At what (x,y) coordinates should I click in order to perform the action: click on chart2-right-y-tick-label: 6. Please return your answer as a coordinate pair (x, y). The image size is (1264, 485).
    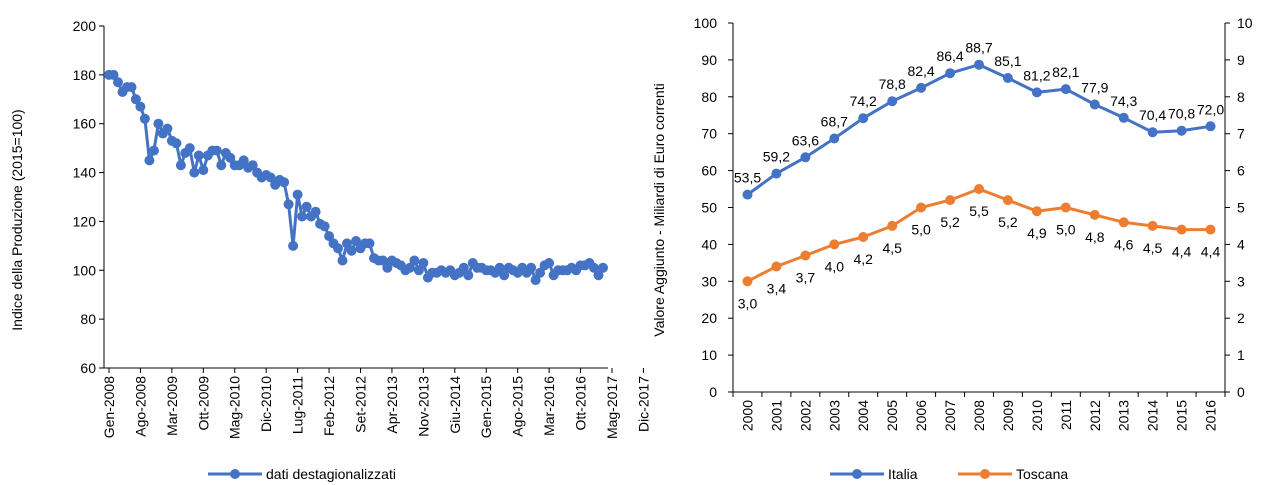
    Looking at the image, I should click on (1241, 171).